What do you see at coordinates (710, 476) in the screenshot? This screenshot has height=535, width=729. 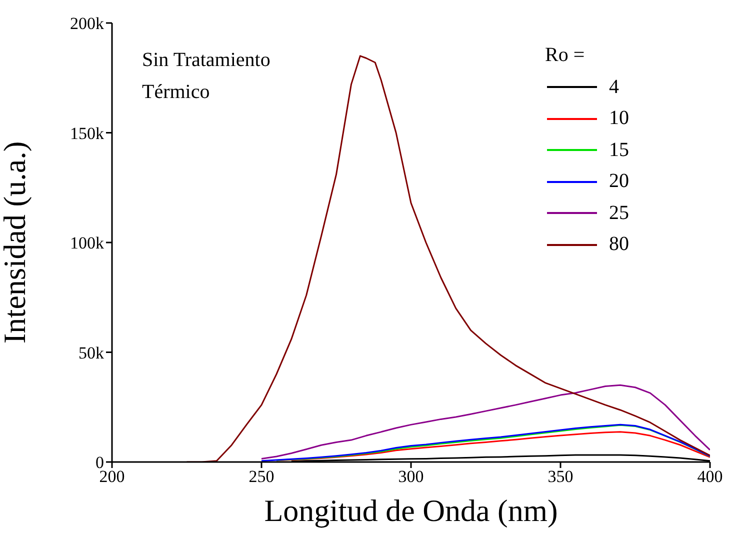 I see `x-tick-label: 400` at bounding box center [710, 476].